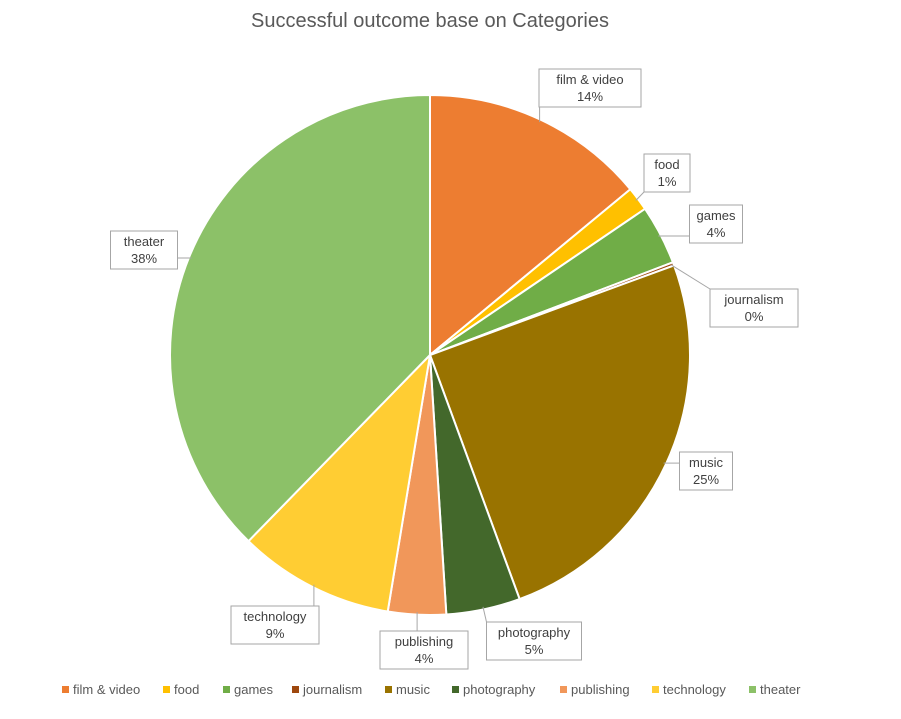  Describe the element at coordinates (754, 316) in the screenshot. I see `data-label-percent-journalism: 0%` at that location.